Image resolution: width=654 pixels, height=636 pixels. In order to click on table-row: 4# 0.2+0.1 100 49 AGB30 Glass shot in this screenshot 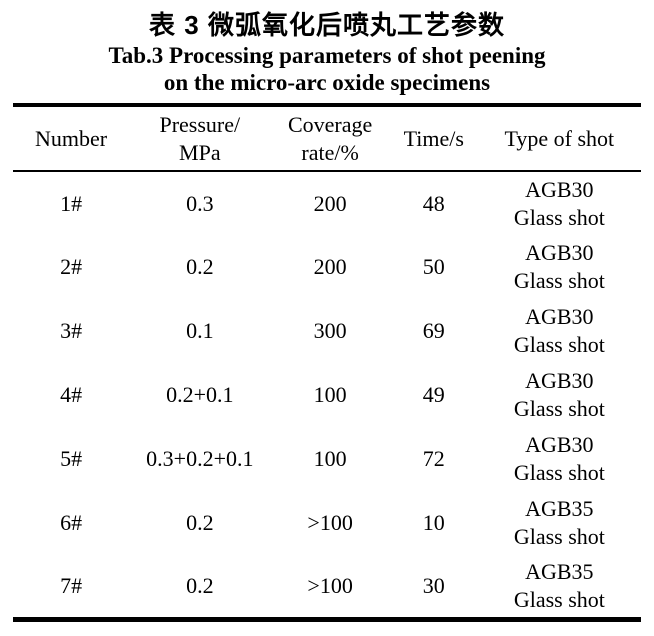, I will do `click(327, 395)`.